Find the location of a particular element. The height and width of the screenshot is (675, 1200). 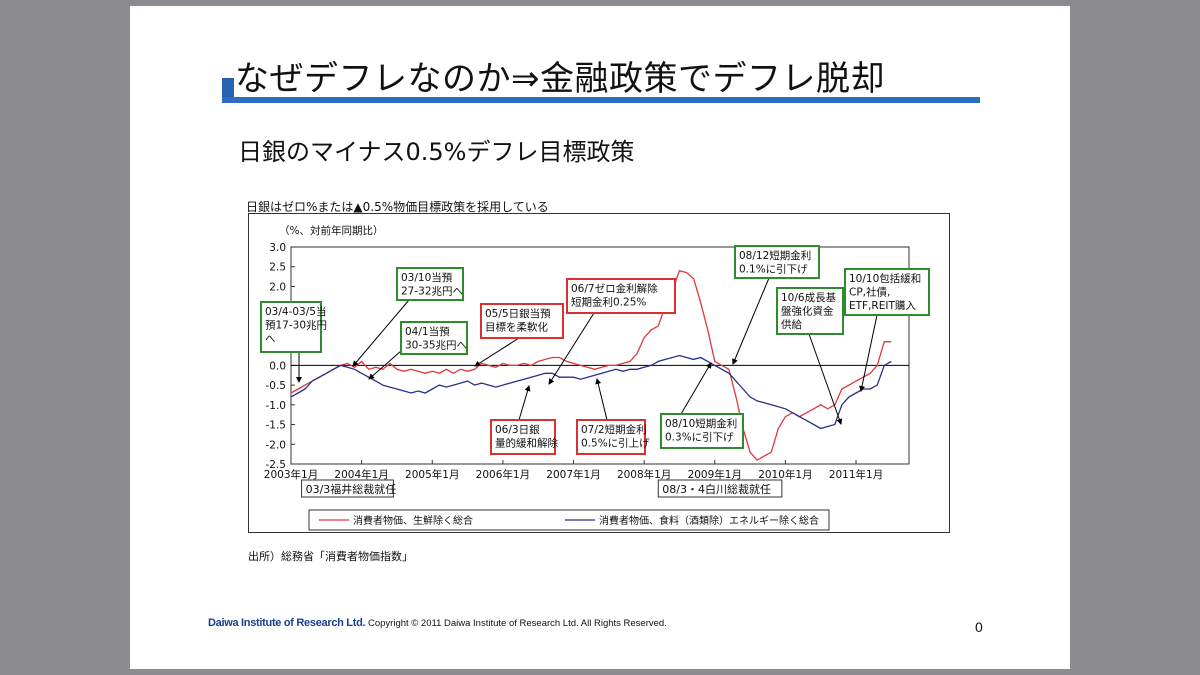

annotation-text: 供給 is located at coordinates (791, 324).